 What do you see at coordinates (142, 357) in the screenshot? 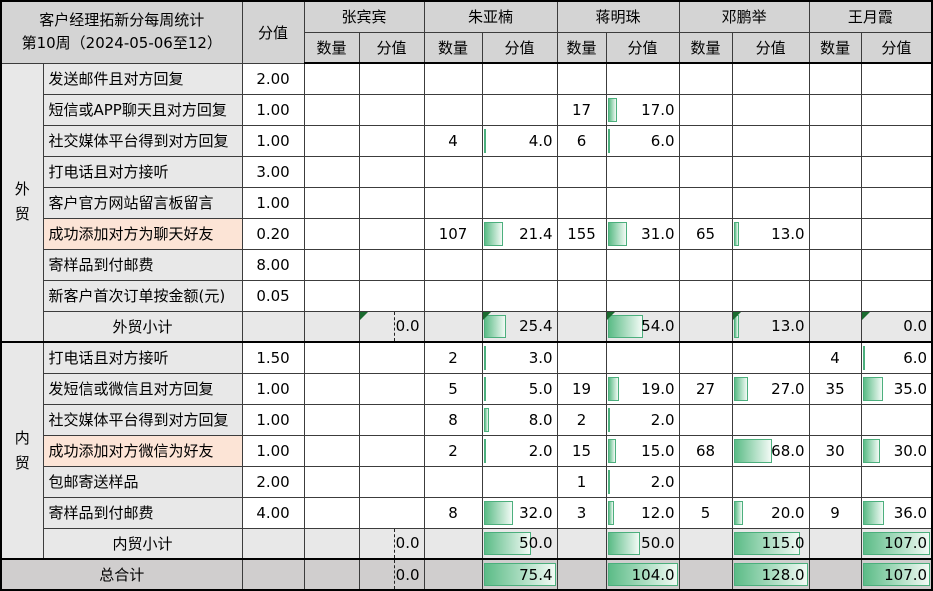
I see `item-name-cell: 打电话且对方接听` at bounding box center [142, 357].